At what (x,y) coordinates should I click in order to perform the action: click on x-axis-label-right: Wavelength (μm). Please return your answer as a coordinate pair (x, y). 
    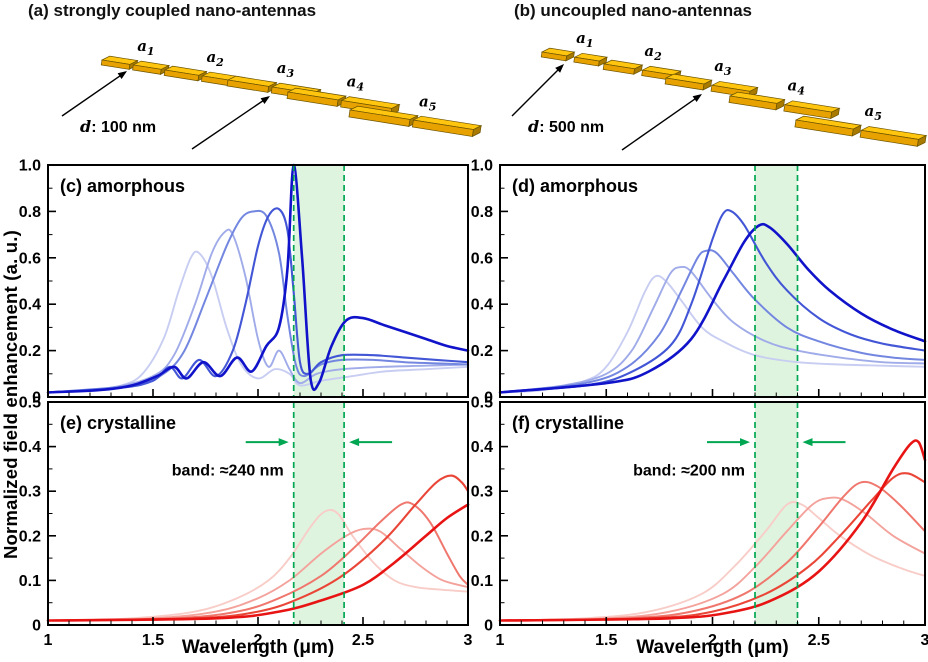
    Looking at the image, I should click on (712, 647).